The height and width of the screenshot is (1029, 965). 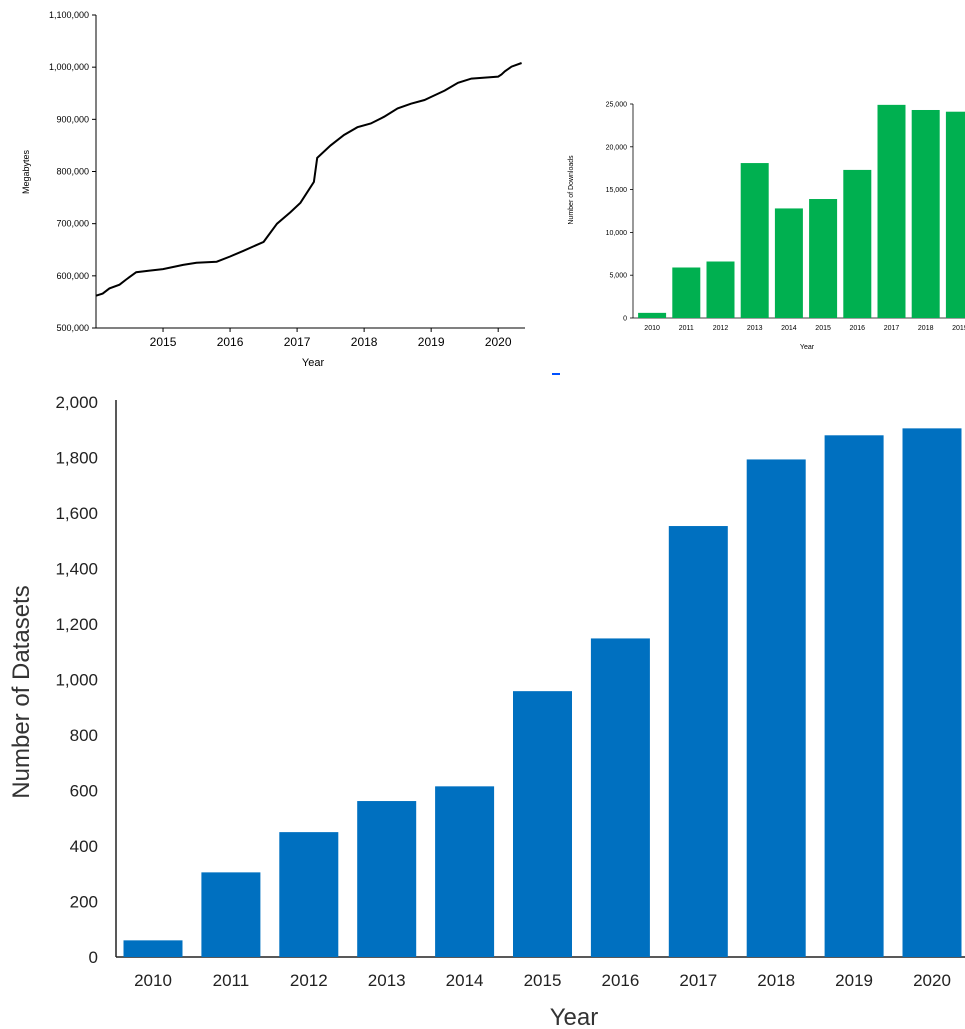 What do you see at coordinates (297, 342) in the screenshot?
I see `line-chart-x-tick-label: 2017` at bounding box center [297, 342].